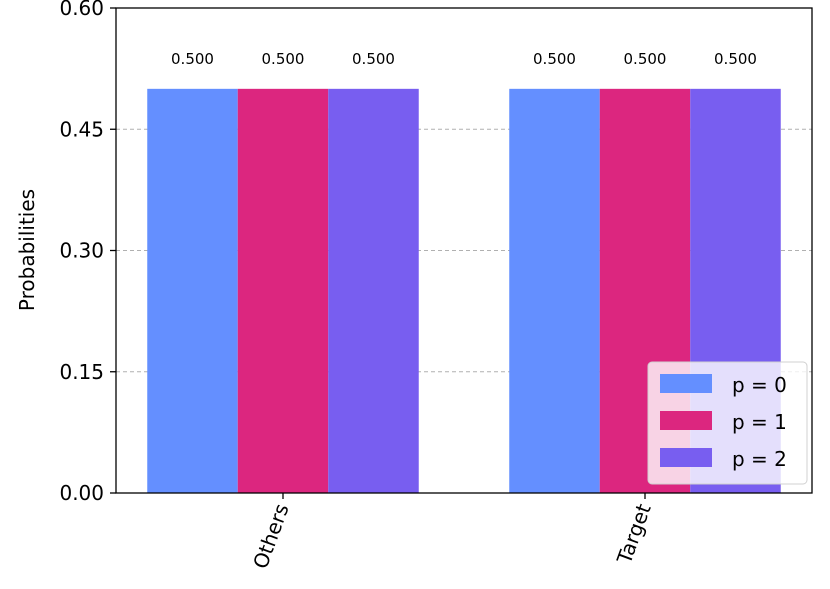 This screenshot has width=830, height=589. What do you see at coordinates (81, 10) in the screenshot?
I see `y-tick-label: 0.60` at bounding box center [81, 10].